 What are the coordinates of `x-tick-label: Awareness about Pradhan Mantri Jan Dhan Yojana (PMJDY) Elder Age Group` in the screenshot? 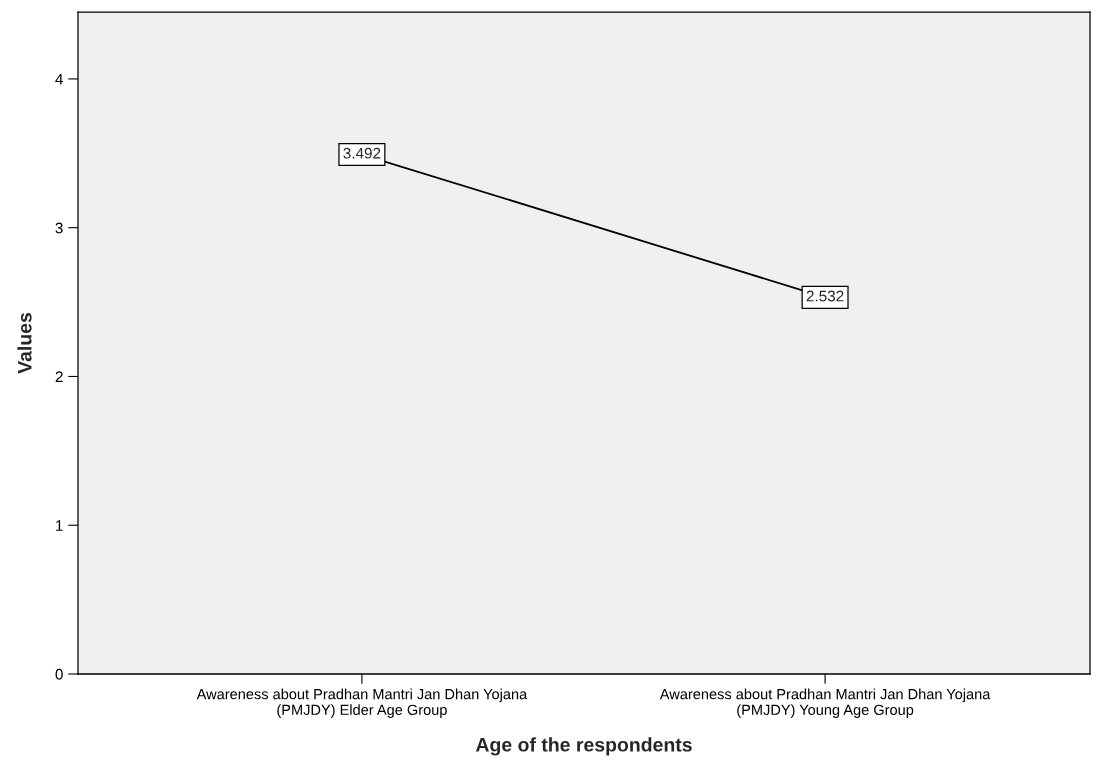 It's located at (362, 703).